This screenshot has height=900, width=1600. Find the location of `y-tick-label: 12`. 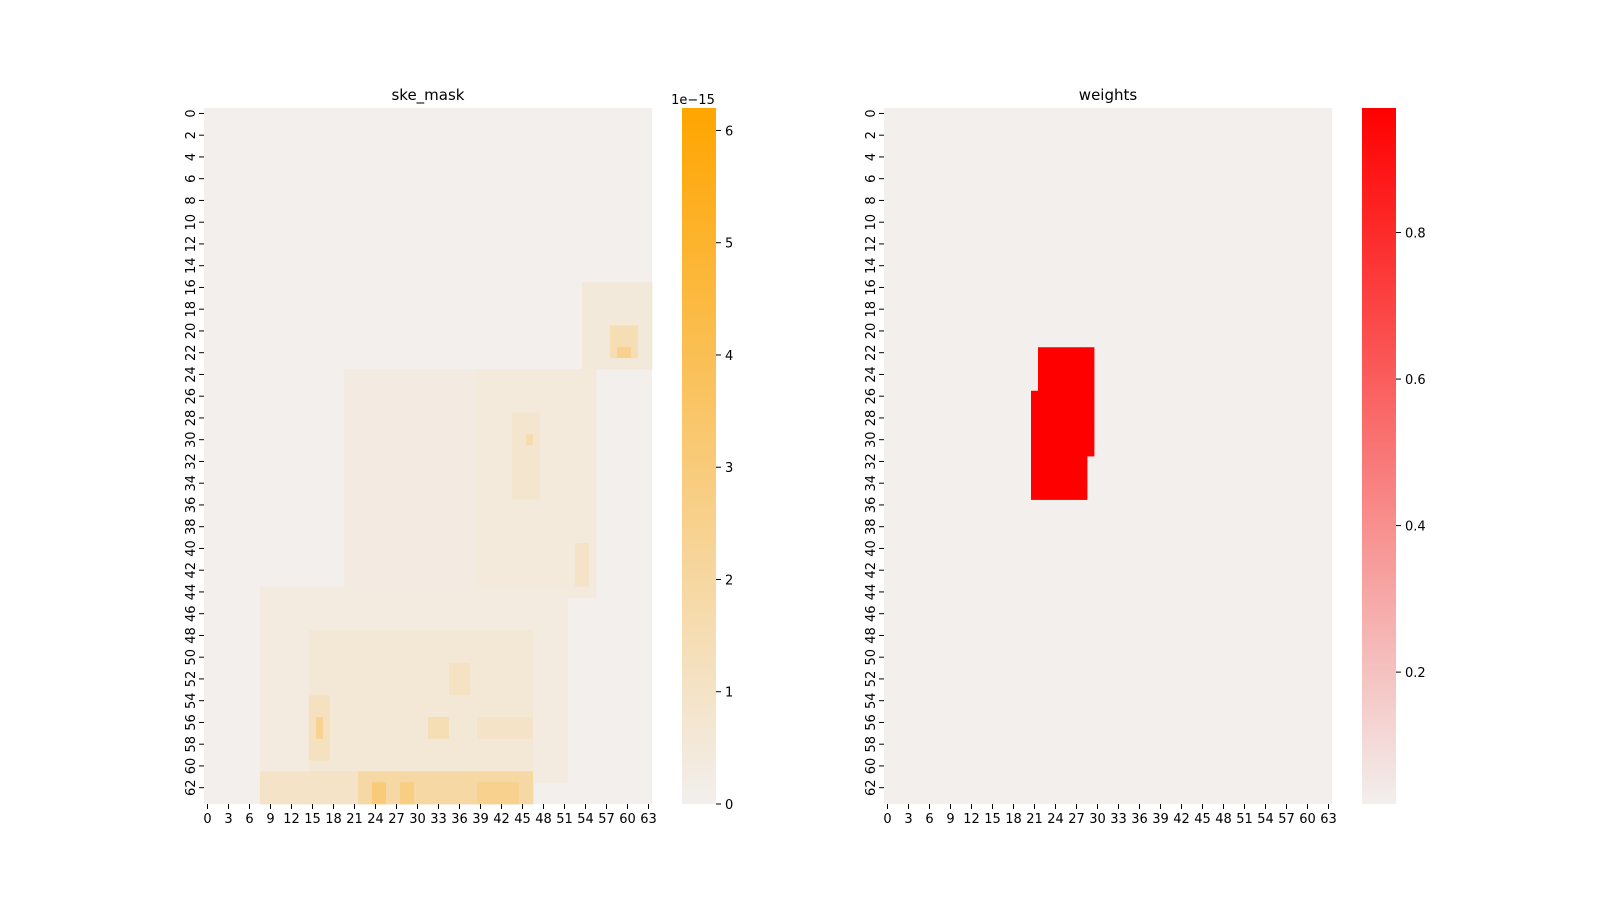

y-tick-label: 12 is located at coordinates (191, 244).